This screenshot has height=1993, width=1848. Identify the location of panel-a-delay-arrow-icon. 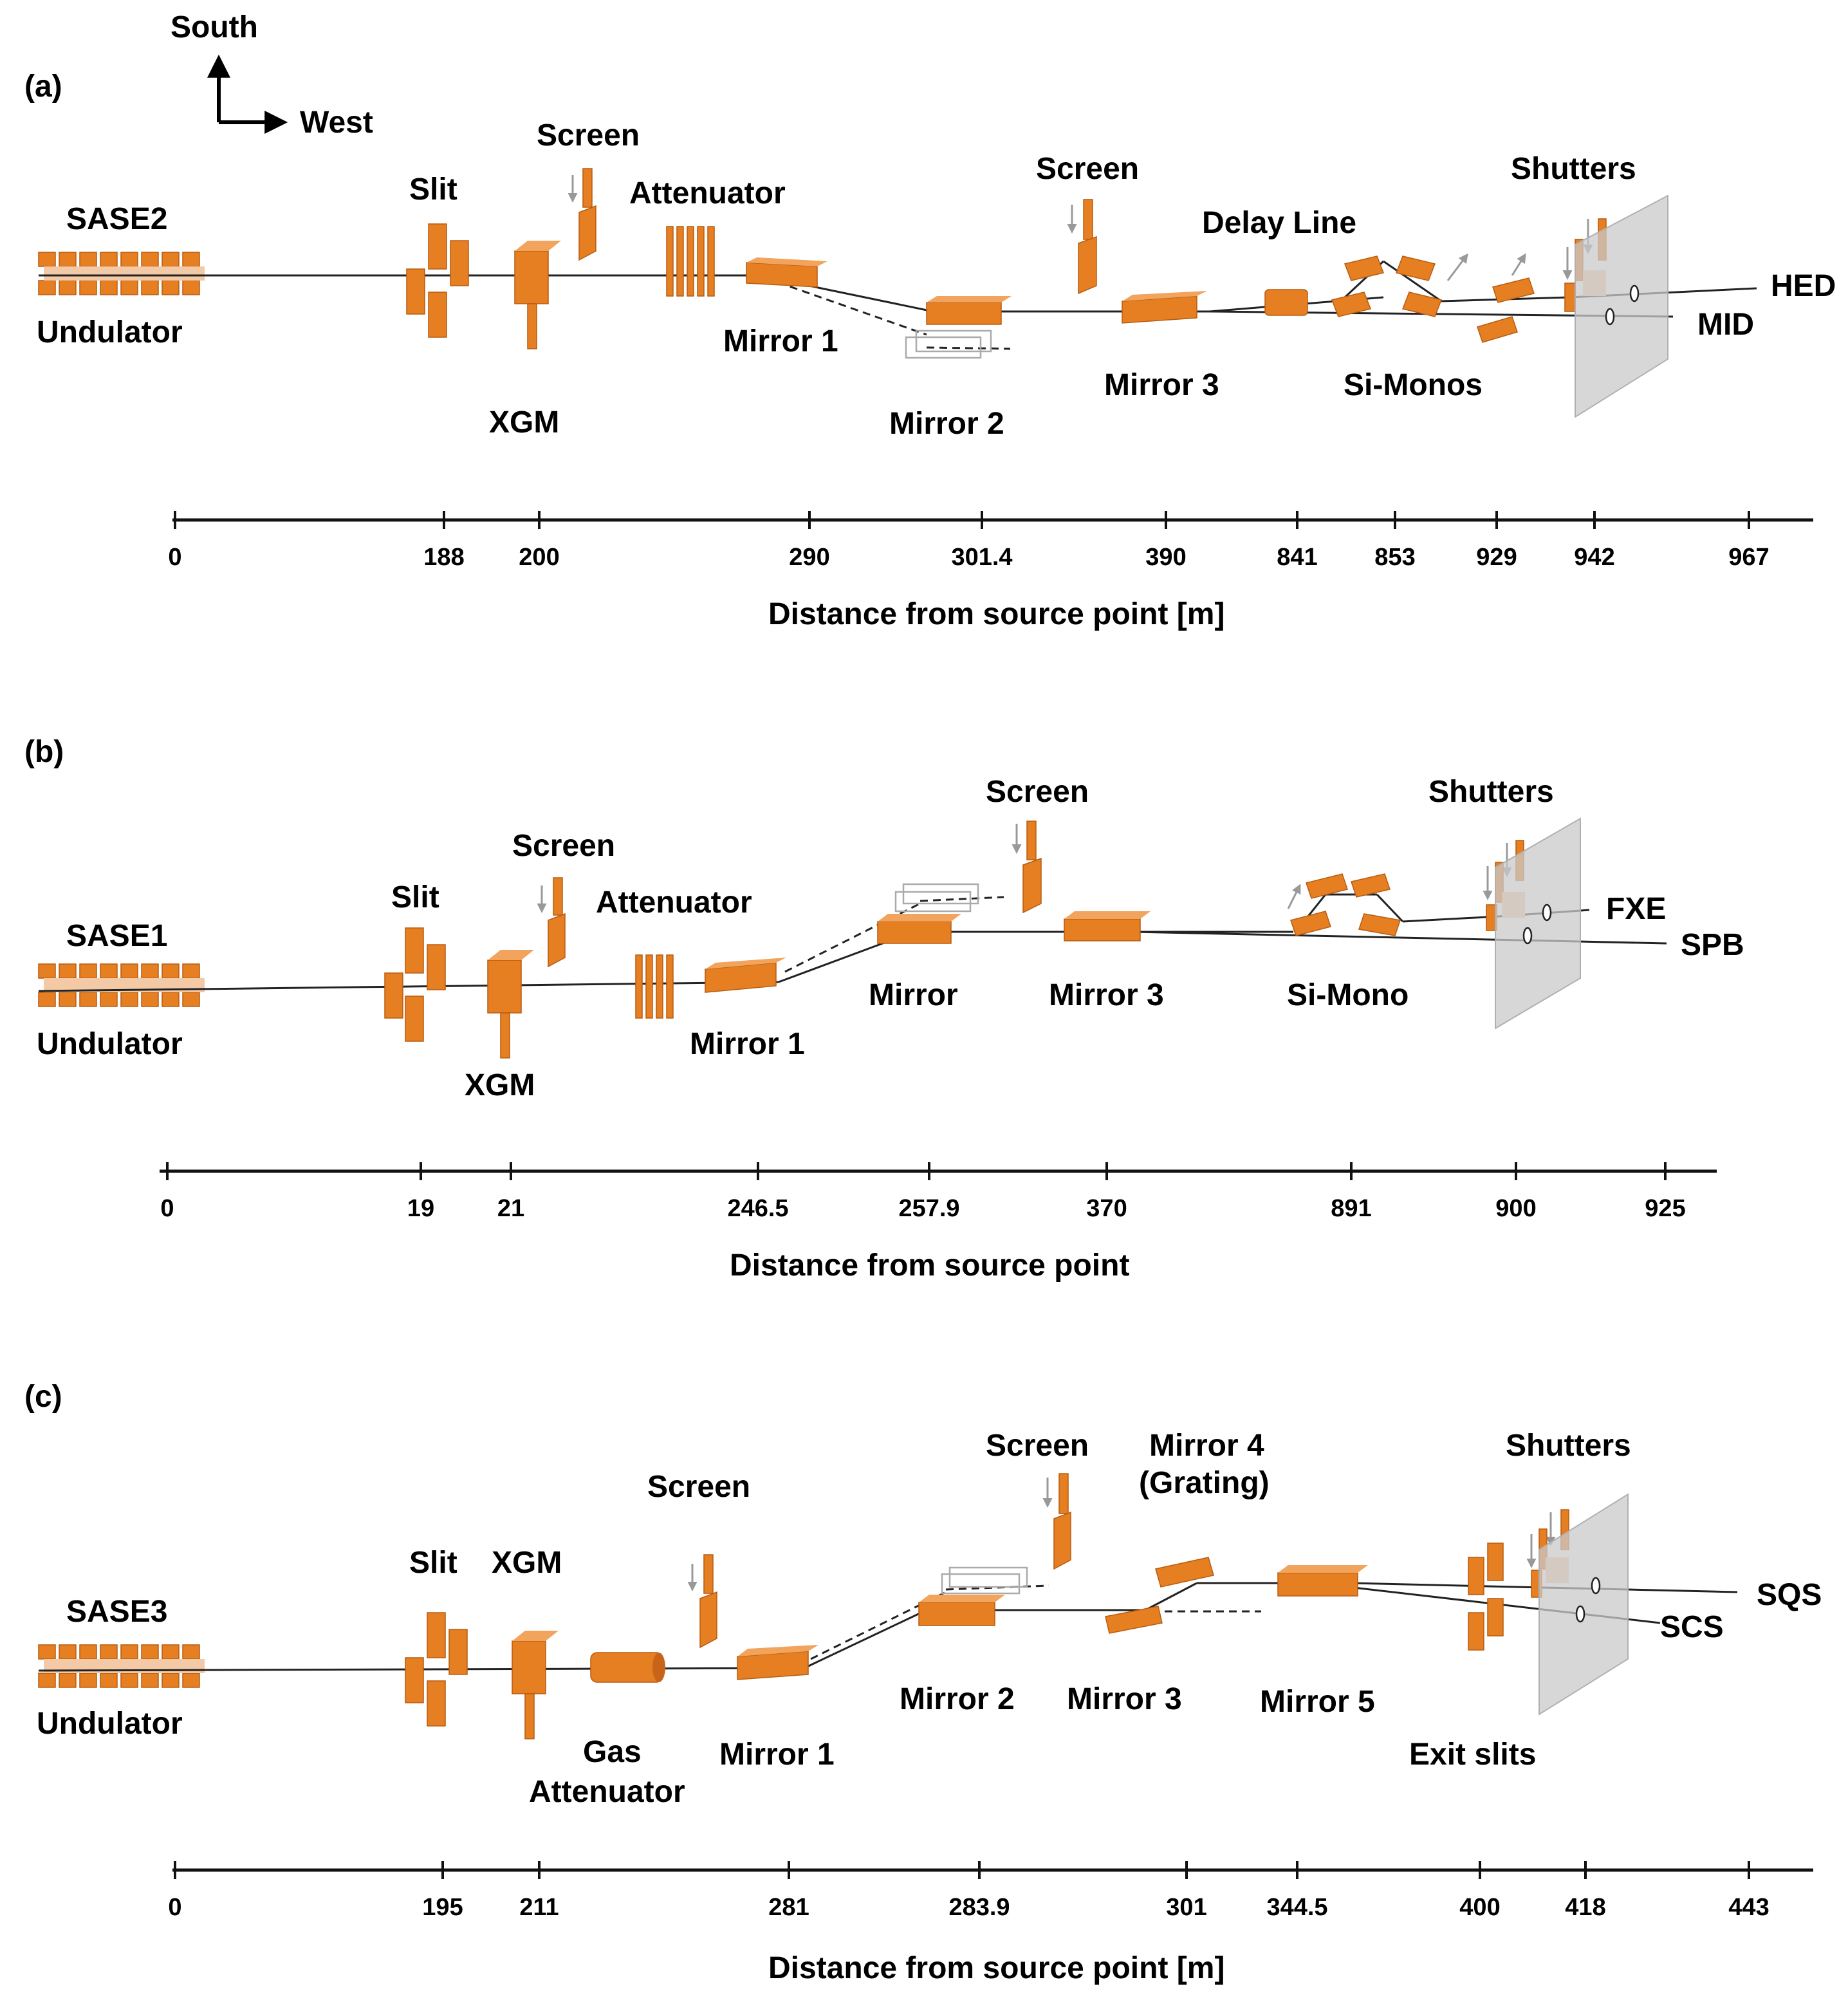
(1457, 267).